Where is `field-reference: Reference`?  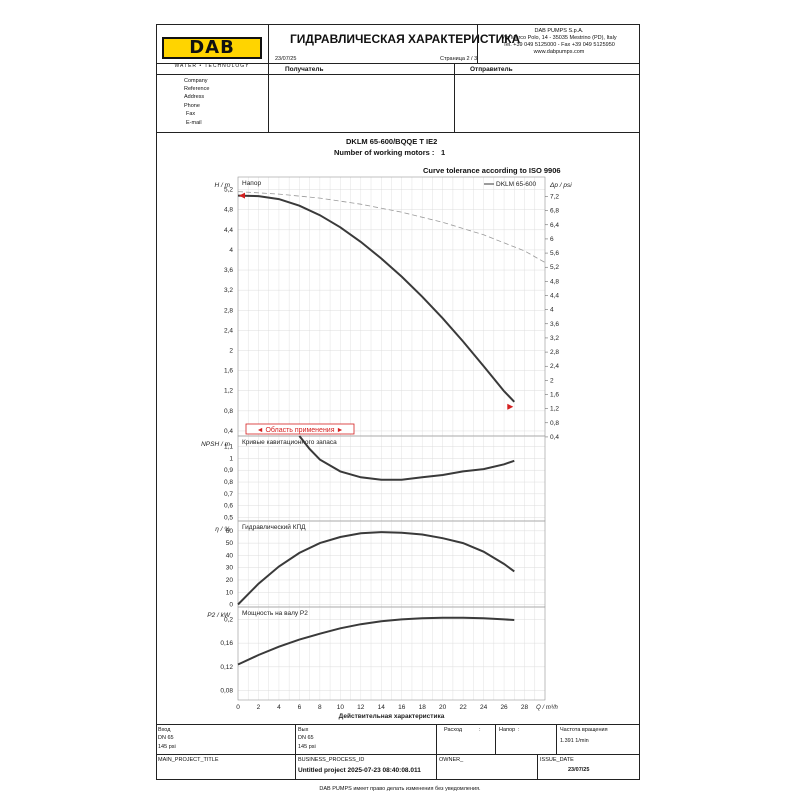 field-reference: Reference is located at coordinates (197, 89).